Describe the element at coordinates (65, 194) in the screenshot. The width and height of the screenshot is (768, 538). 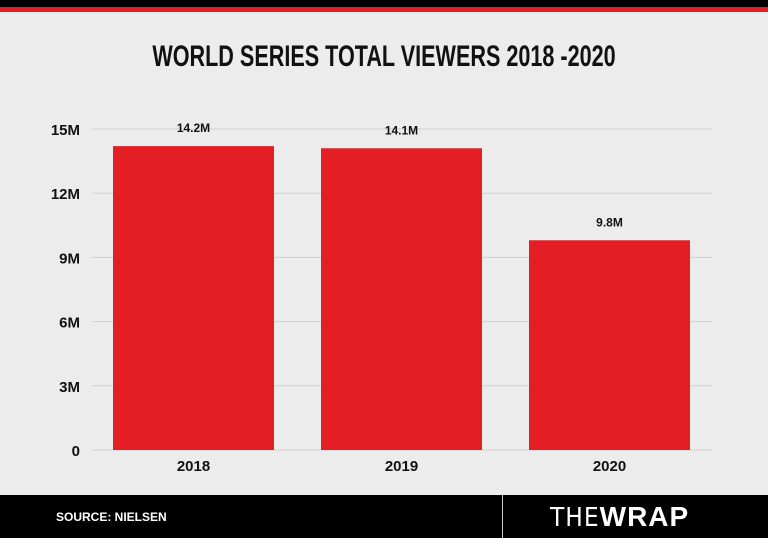
I see `y-tick-label: 12M` at that location.